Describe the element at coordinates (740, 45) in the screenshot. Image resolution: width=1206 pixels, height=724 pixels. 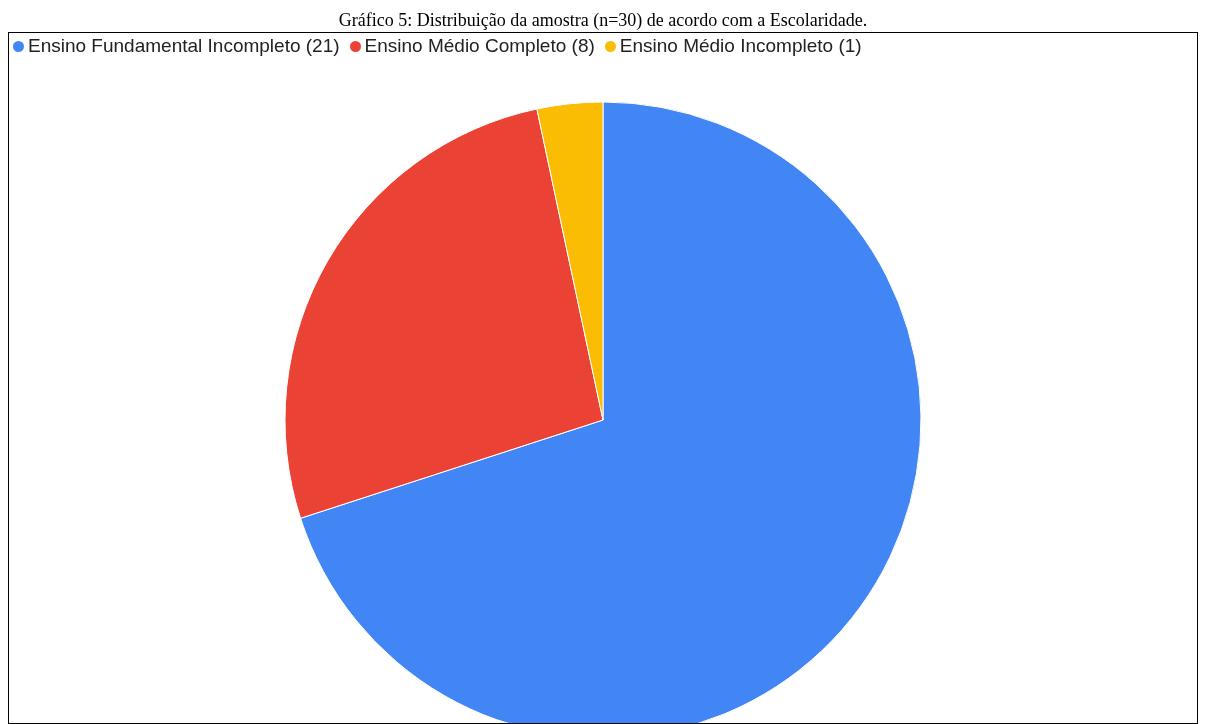
I see `legend-label: Ensino Médio Incompleto (1)` at that location.